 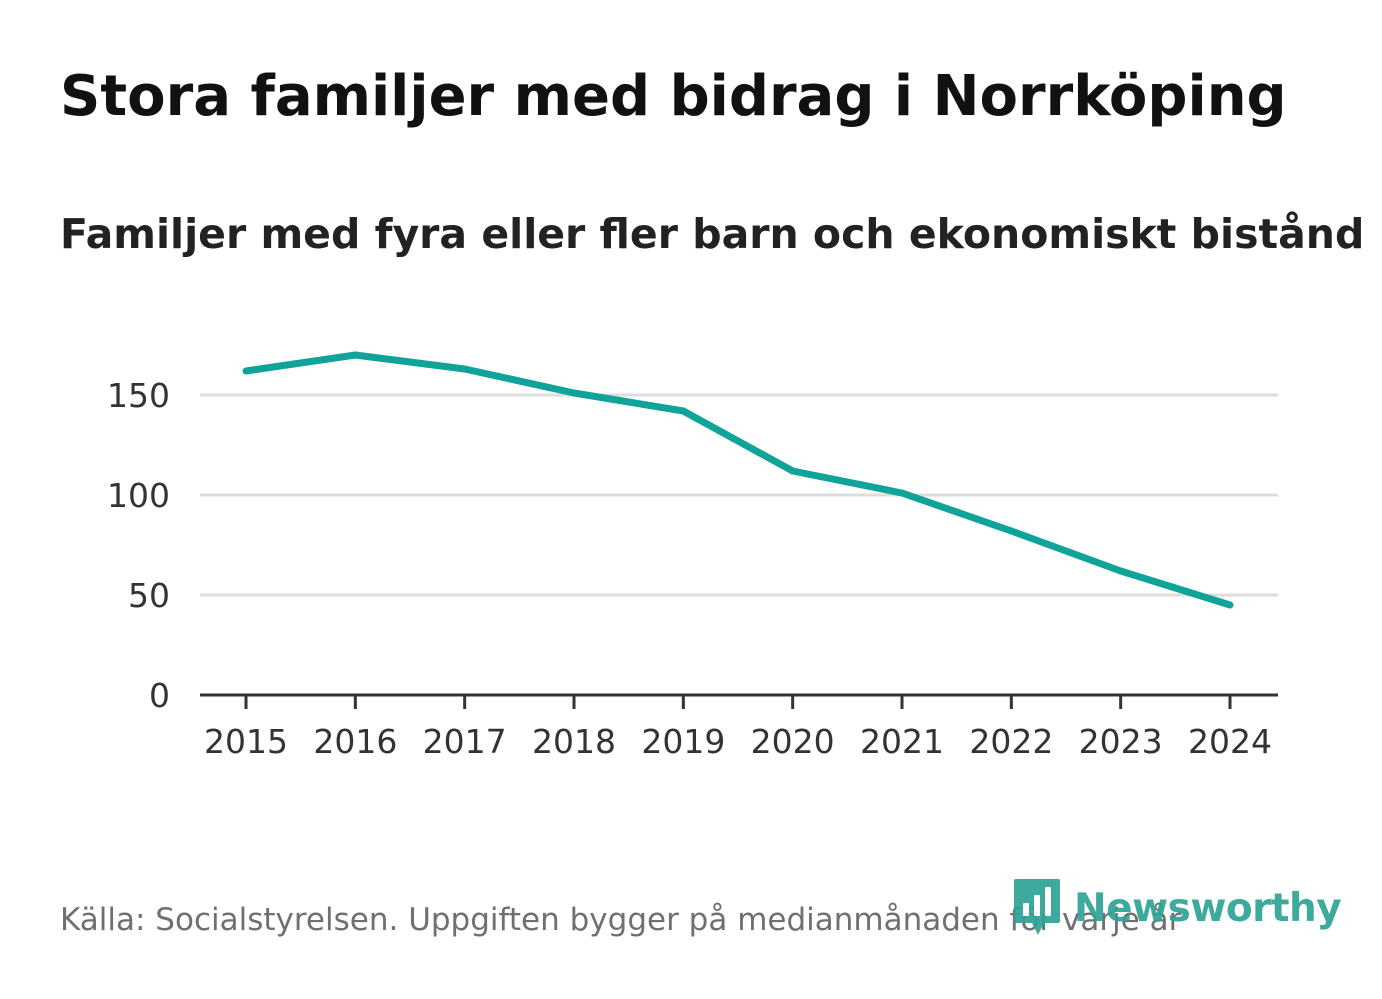 I want to click on y-tick-label-100: 100, so click(x=138, y=495).